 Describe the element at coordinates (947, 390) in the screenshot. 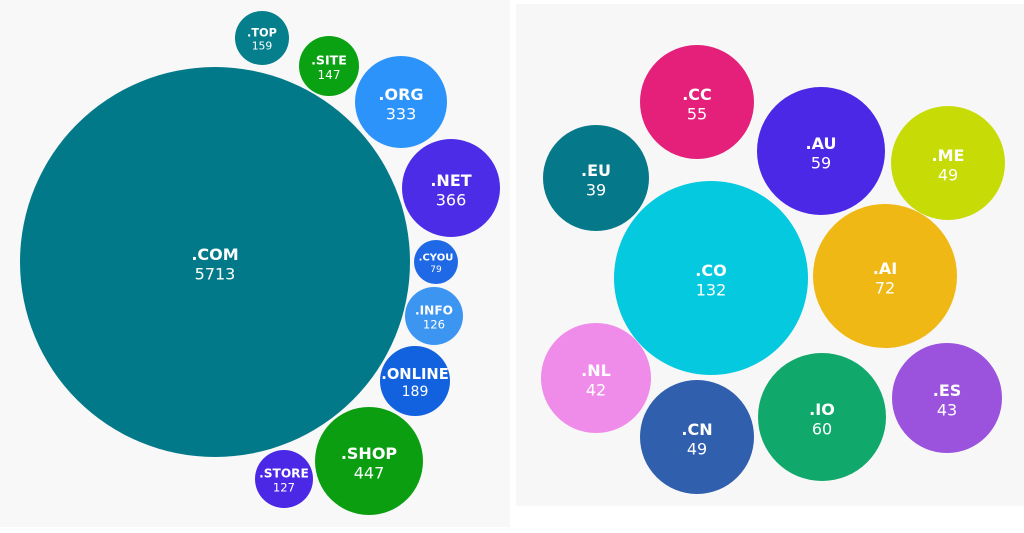

I see `bubble-label-es: .ES` at that location.